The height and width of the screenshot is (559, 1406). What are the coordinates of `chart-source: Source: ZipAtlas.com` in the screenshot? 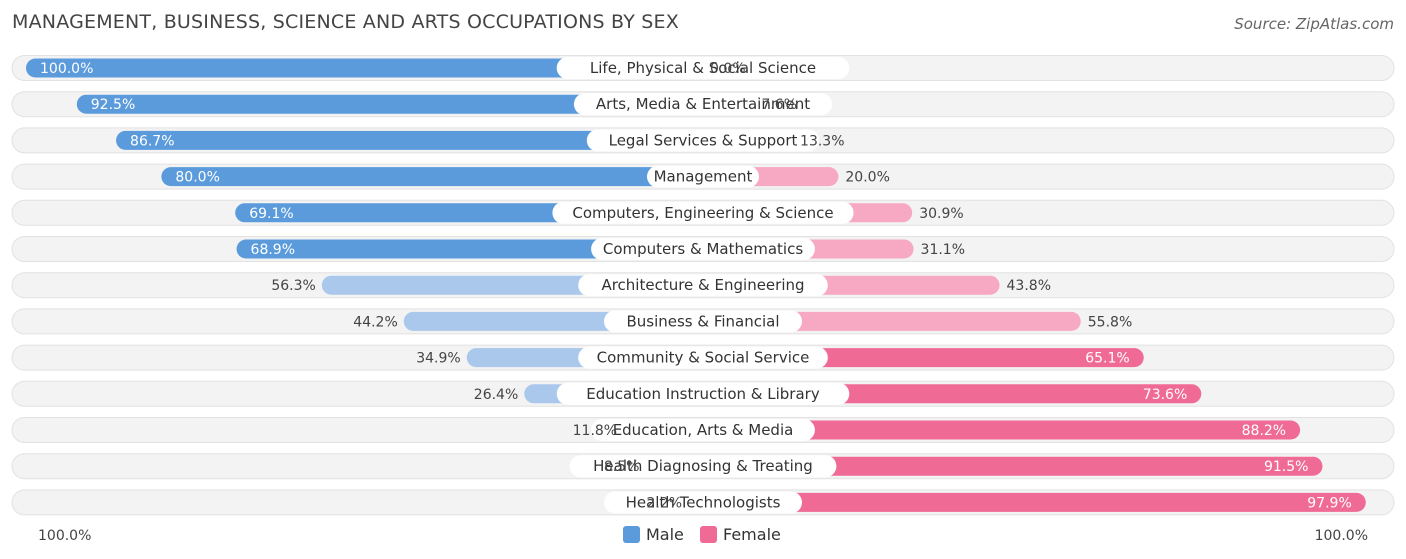 It's located at (1314, 24).